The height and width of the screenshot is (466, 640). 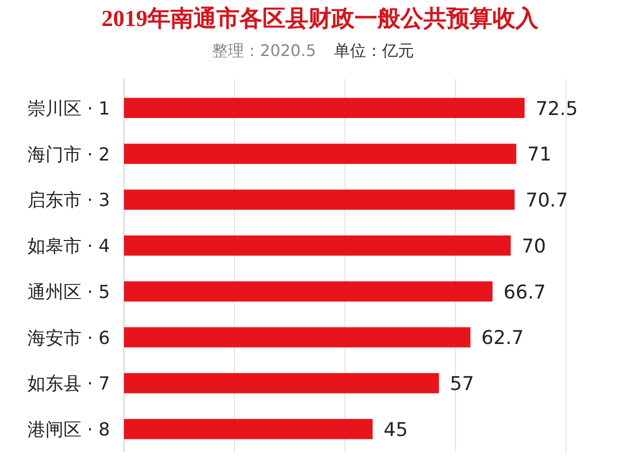 What do you see at coordinates (462, 384) in the screenshot?
I see `data-label: 57` at bounding box center [462, 384].